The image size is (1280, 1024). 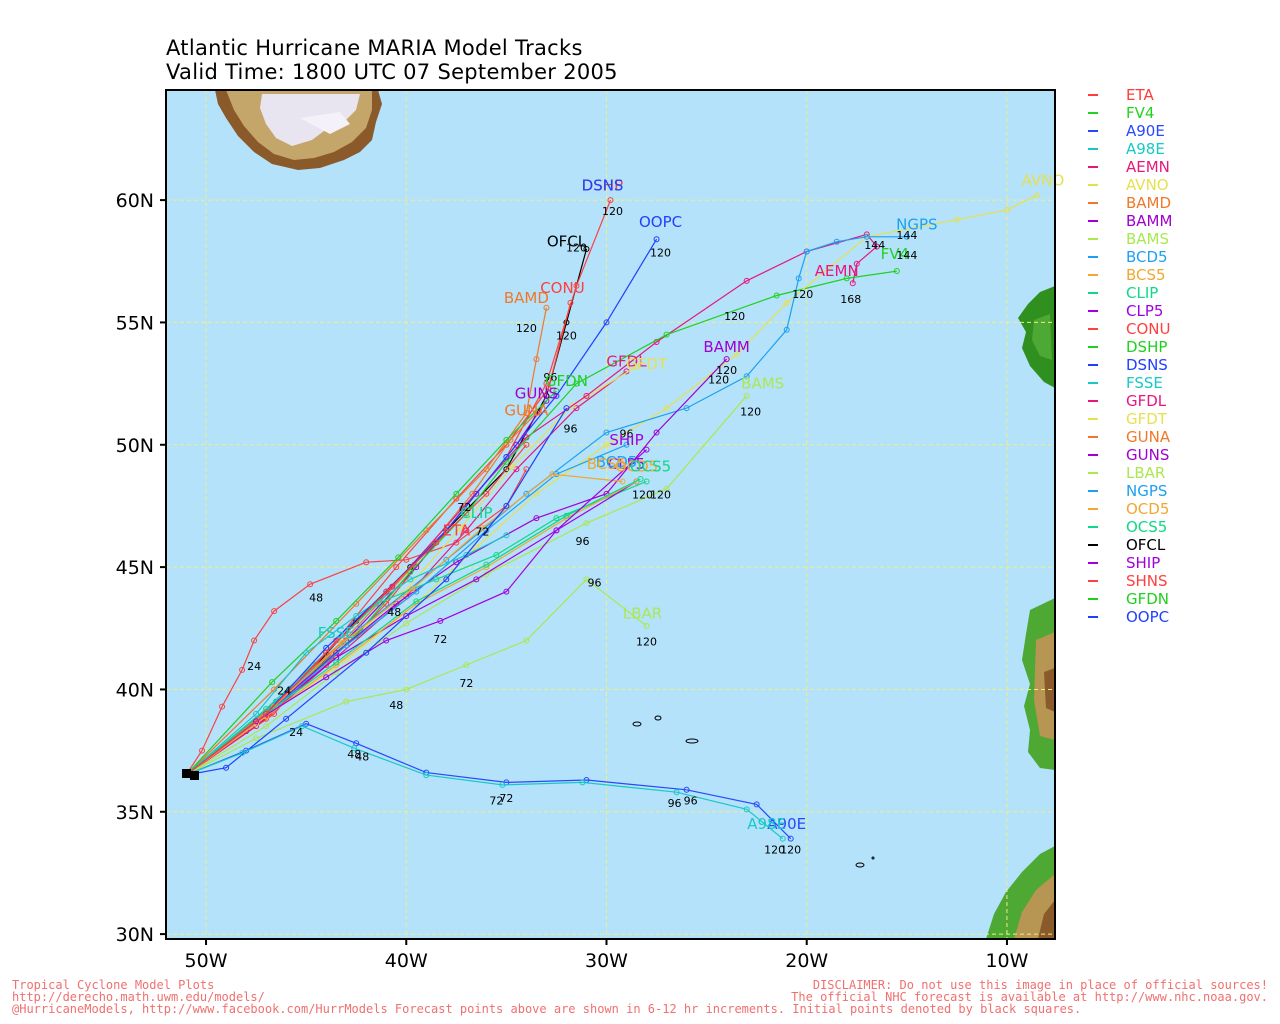 I want to click on track-name-label: A90E, so click(x=786, y=824).